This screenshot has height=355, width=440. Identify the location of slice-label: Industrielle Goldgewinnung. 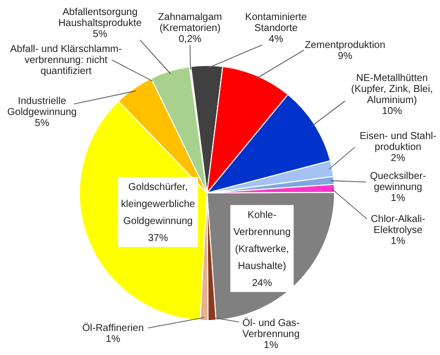
(42, 107).